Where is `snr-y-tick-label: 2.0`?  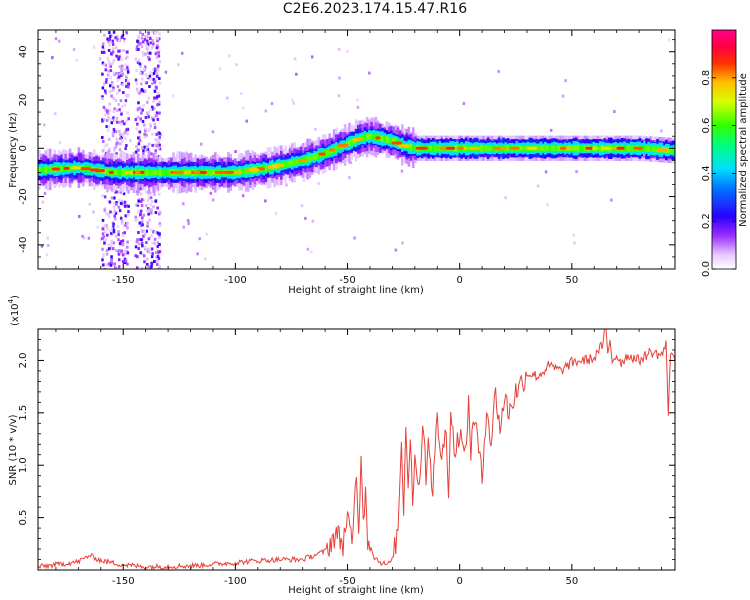 snr-y-tick-label: 2.0 is located at coordinates (23, 360).